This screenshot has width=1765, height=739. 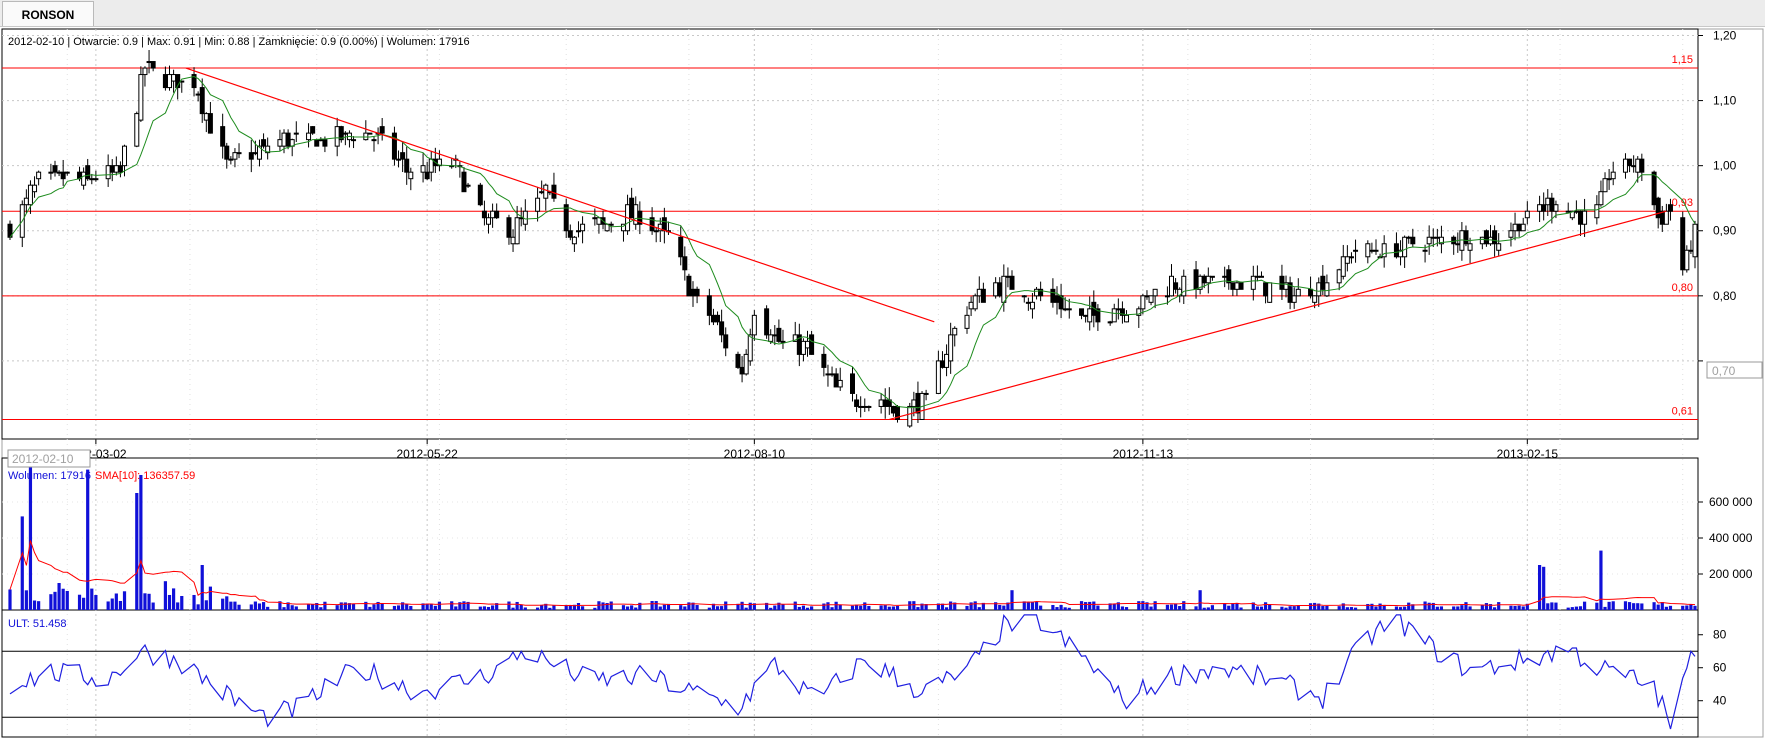 I want to click on price-tick-label: 1,00, so click(x=1725, y=166).